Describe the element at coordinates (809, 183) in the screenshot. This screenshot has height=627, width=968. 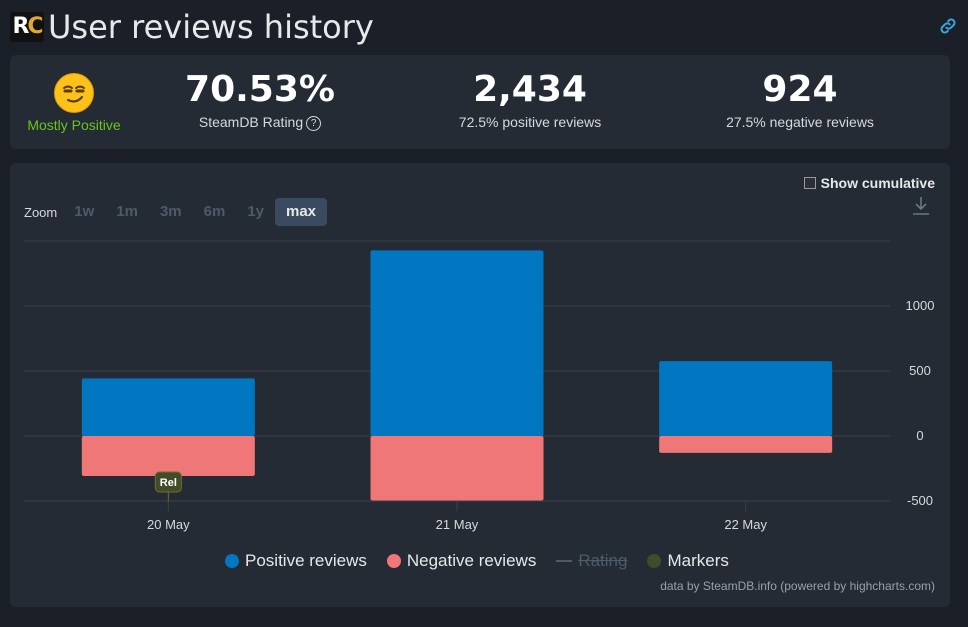
I see `cumulative-checkbox` at that location.